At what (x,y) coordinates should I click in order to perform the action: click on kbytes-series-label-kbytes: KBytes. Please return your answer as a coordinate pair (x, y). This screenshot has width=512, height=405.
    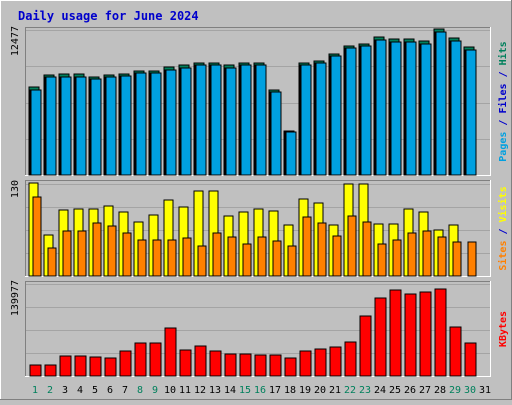
    Looking at the image, I should click on (503, 329).